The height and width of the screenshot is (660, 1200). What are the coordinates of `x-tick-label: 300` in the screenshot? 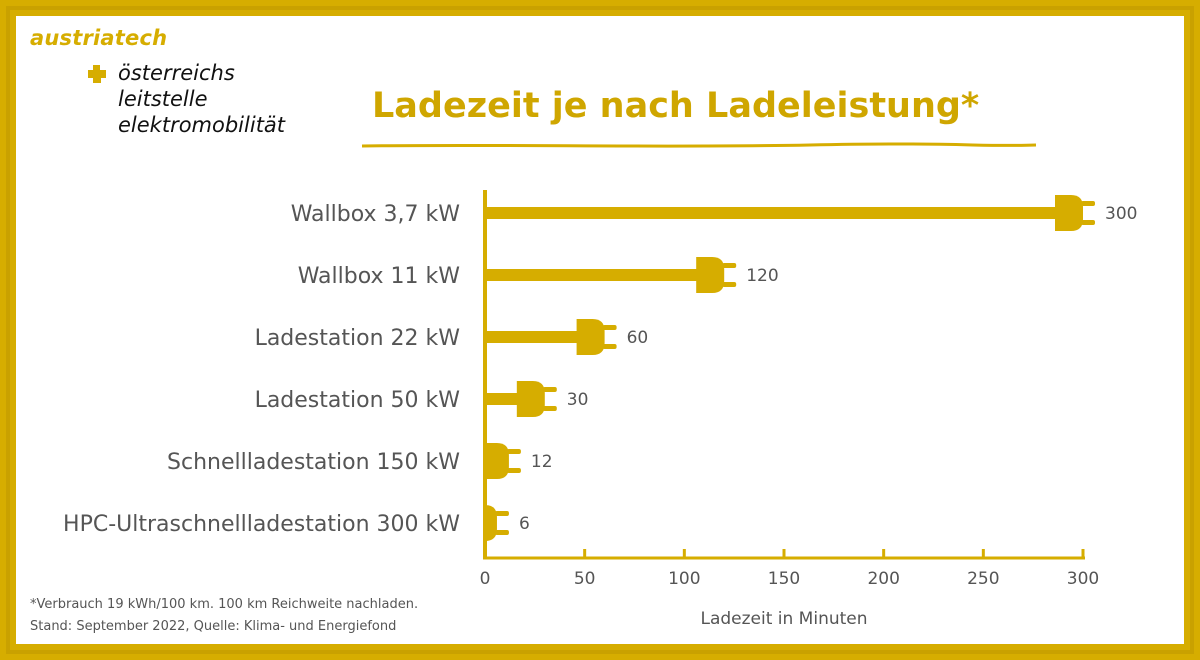 It's located at (1083, 579).